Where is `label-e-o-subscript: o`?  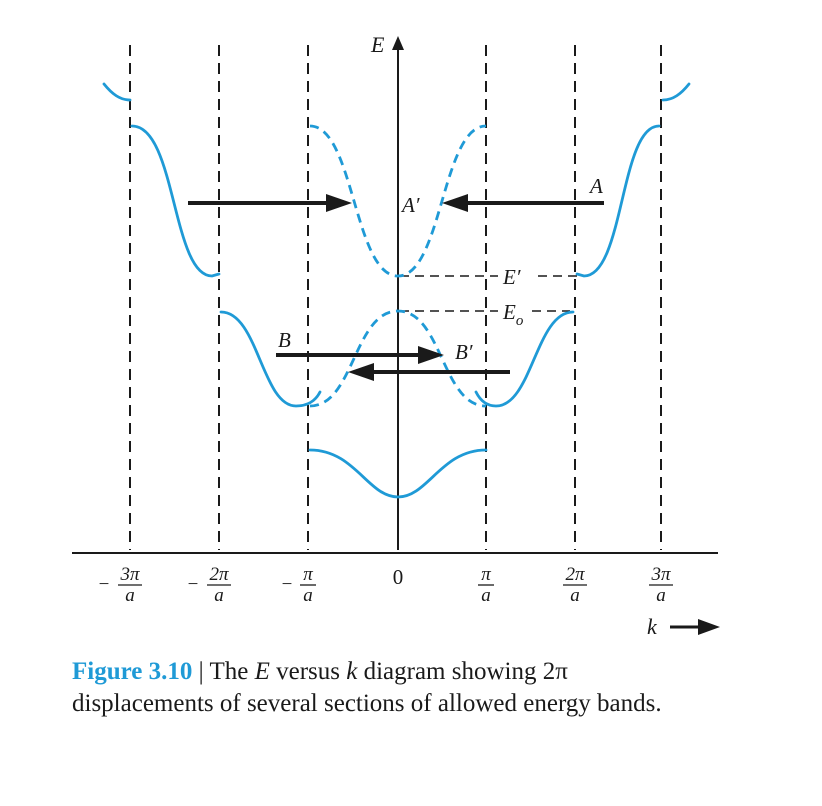 label-e-o-subscript: o is located at coordinates (520, 321).